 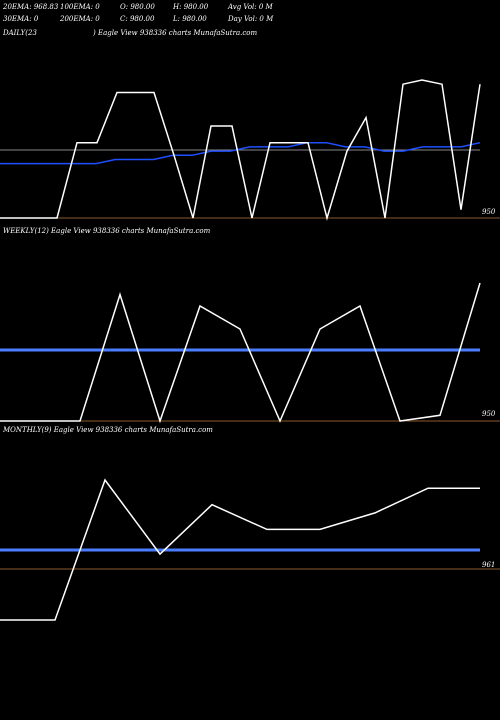 What do you see at coordinates (137, 7) in the screenshot?
I see `open-stat: O: 980.00` at bounding box center [137, 7].